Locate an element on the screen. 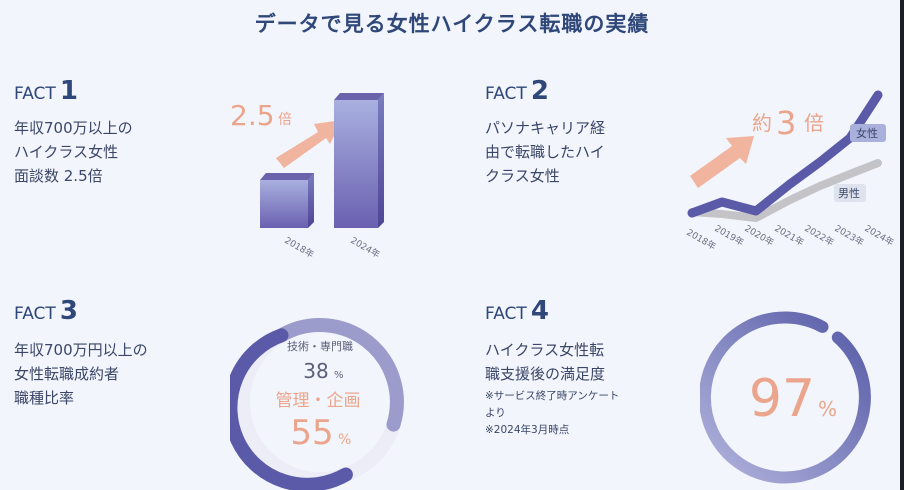 Image resolution: width=904 pixels, height=490 pixels. bar-xlabel-2024: 2024年 is located at coordinates (366, 247).